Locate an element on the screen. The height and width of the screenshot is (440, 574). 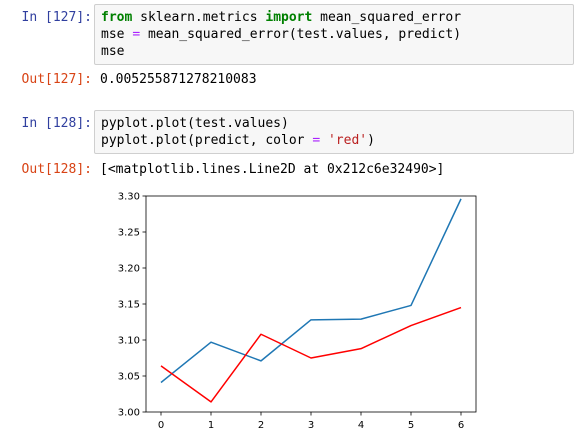
y-tick-label: 3.10 is located at coordinates (129, 341).